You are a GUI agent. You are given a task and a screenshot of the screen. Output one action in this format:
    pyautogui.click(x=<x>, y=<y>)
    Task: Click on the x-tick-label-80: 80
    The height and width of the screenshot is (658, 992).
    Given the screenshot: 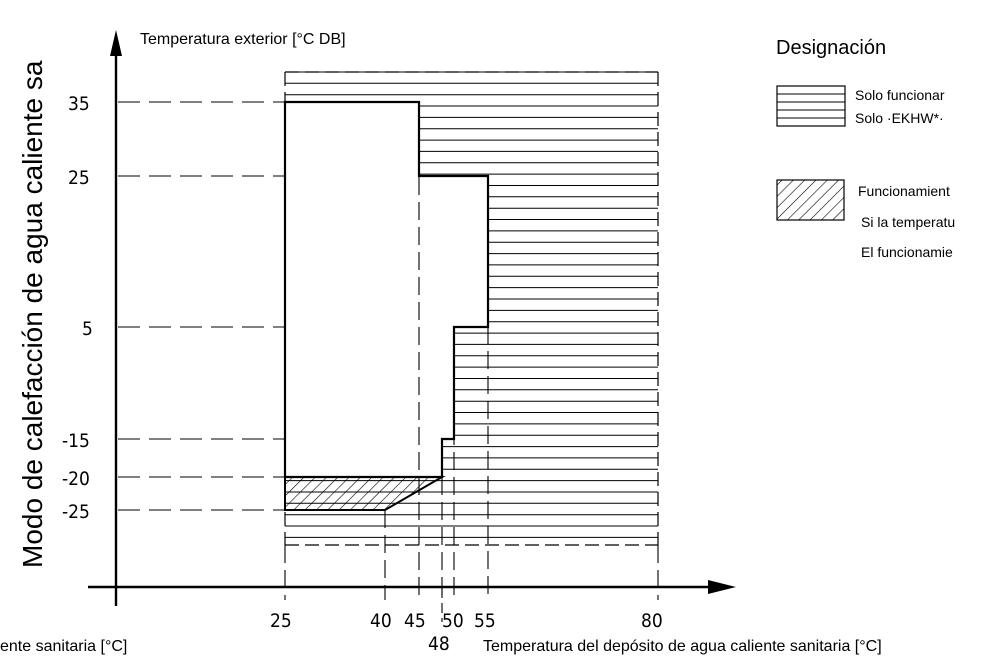 What is the action you would take?
    pyautogui.click(x=652, y=621)
    